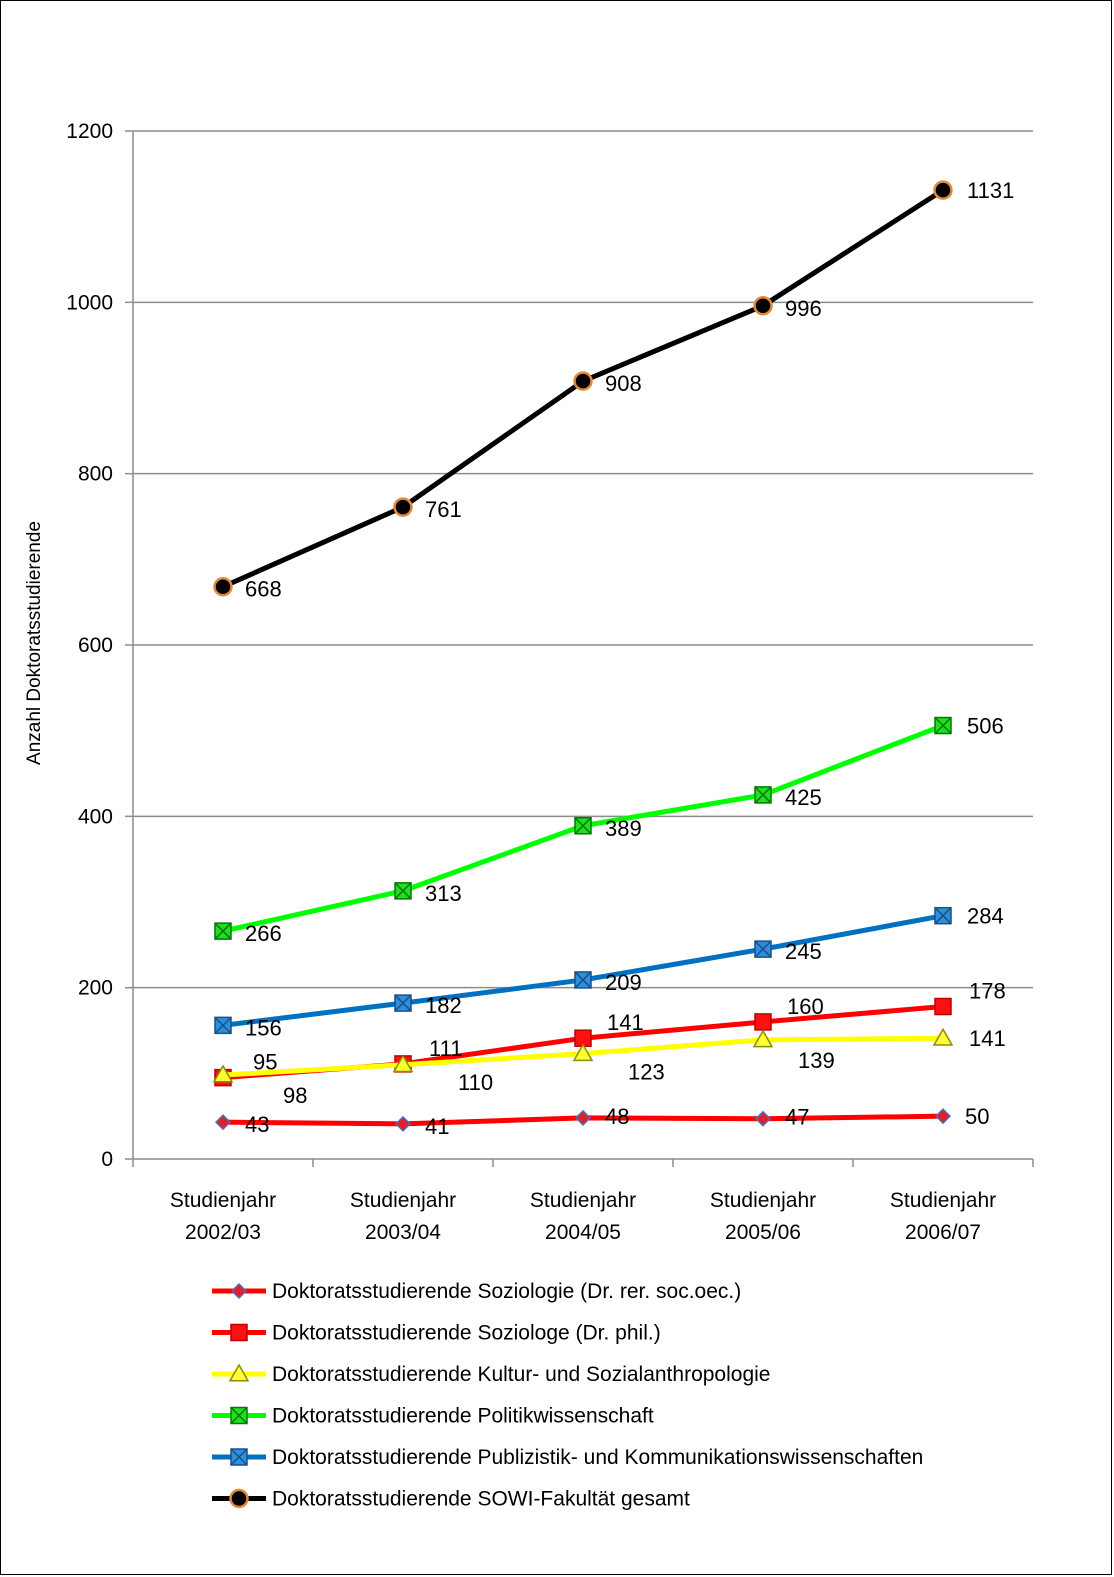 The image size is (1114, 1577). I want to click on series-doktoratsstudierende-publizistik-und-kommunikationswissenschaften-point-4-cross-b, so click(943, 916).